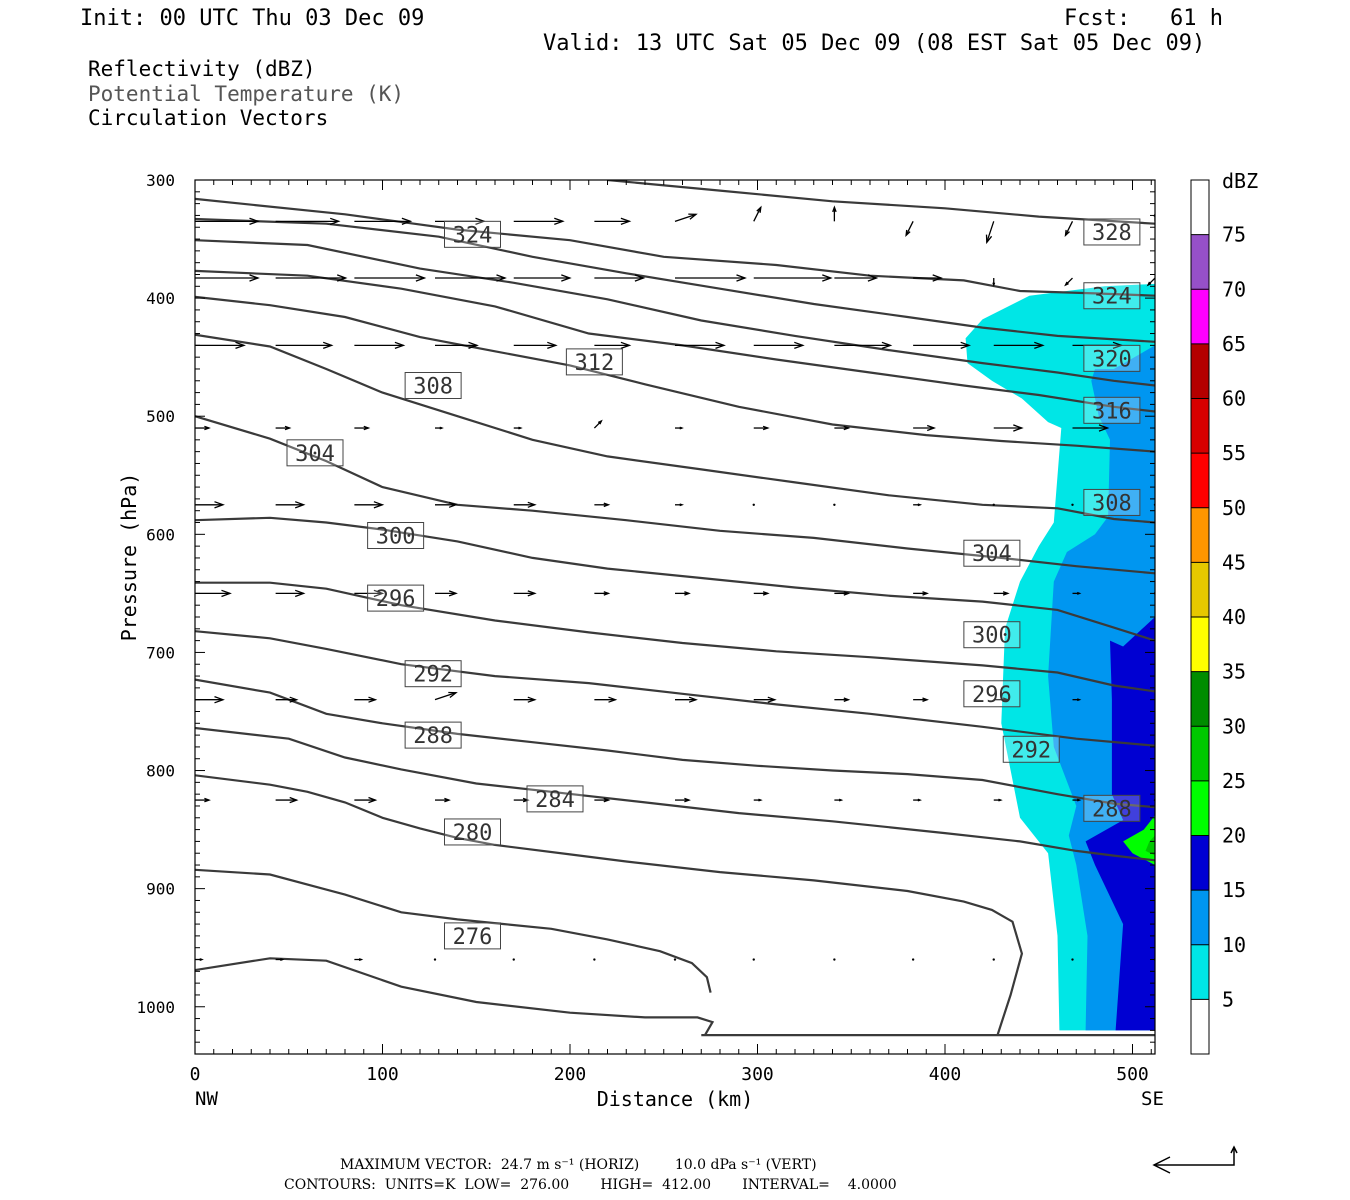 This screenshot has height=1200, width=1350. Describe the element at coordinates (1139, 840) in the screenshot. I see `reflectivity-20-region` at that location.